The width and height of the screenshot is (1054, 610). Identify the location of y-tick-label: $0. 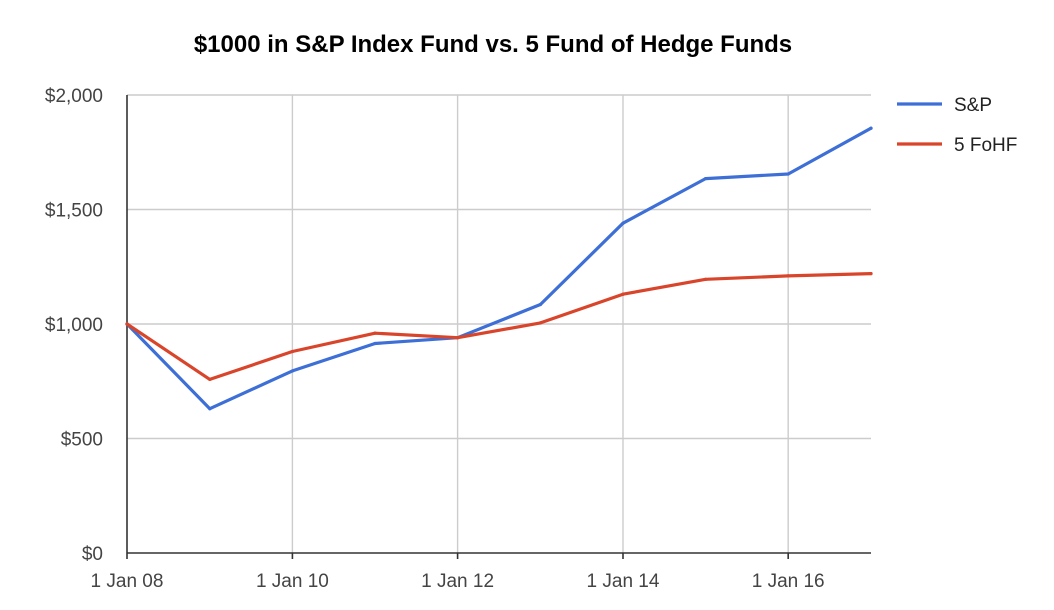
(92, 554).